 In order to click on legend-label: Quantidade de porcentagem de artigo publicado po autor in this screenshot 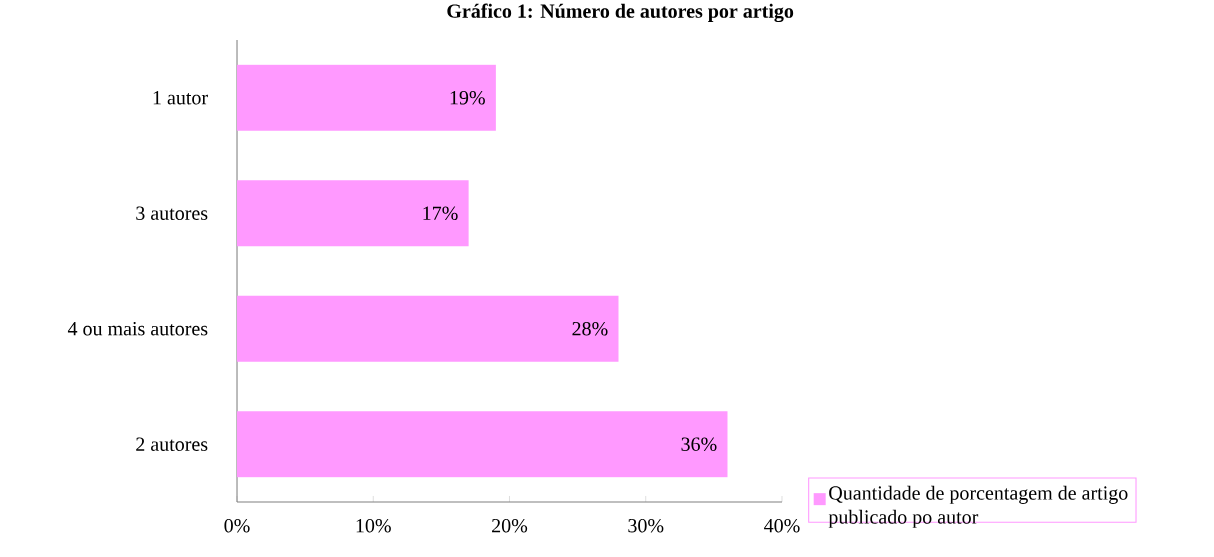, I will do `click(978, 506)`.